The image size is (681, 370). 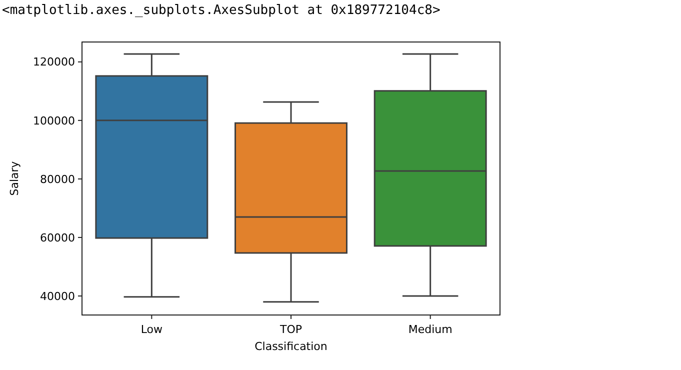 What do you see at coordinates (54, 62) in the screenshot?
I see `y-tick-label: 120000` at bounding box center [54, 62].